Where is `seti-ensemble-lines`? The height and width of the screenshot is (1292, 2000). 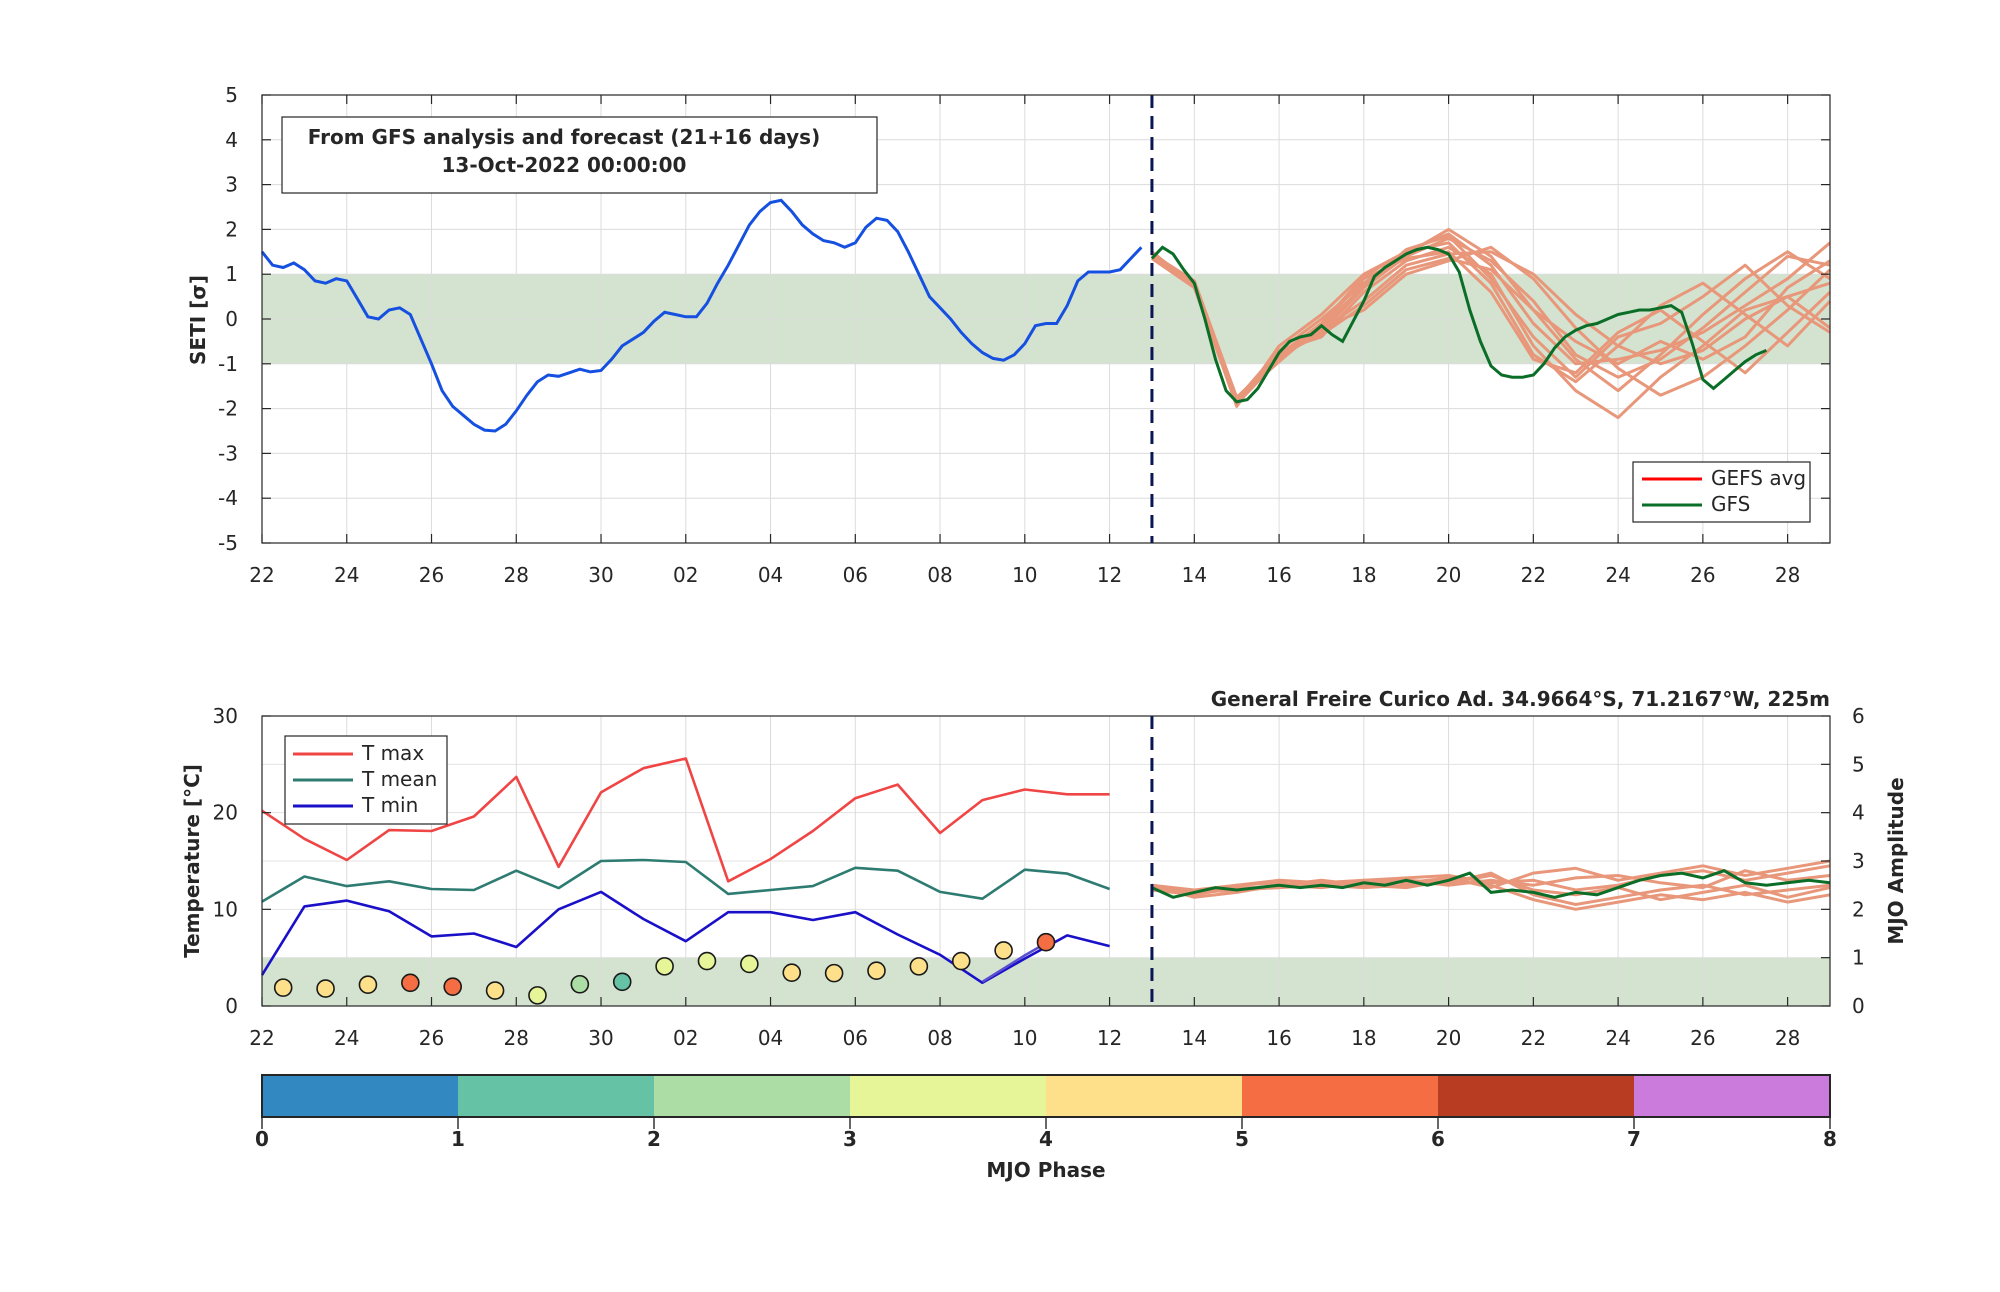 seti-ensemble-lines is located at coordinates (1491, 323).